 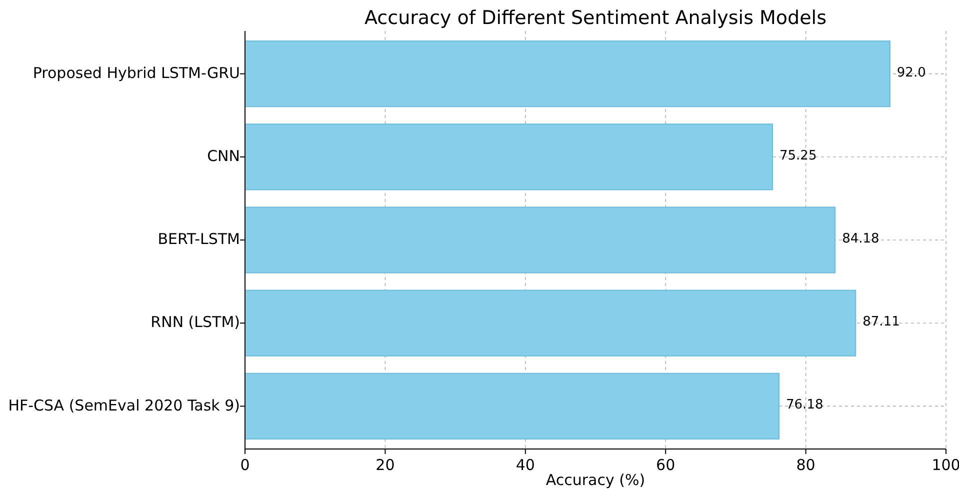 I want to click on x-tick-label: 20, so click(x=385, y=465).